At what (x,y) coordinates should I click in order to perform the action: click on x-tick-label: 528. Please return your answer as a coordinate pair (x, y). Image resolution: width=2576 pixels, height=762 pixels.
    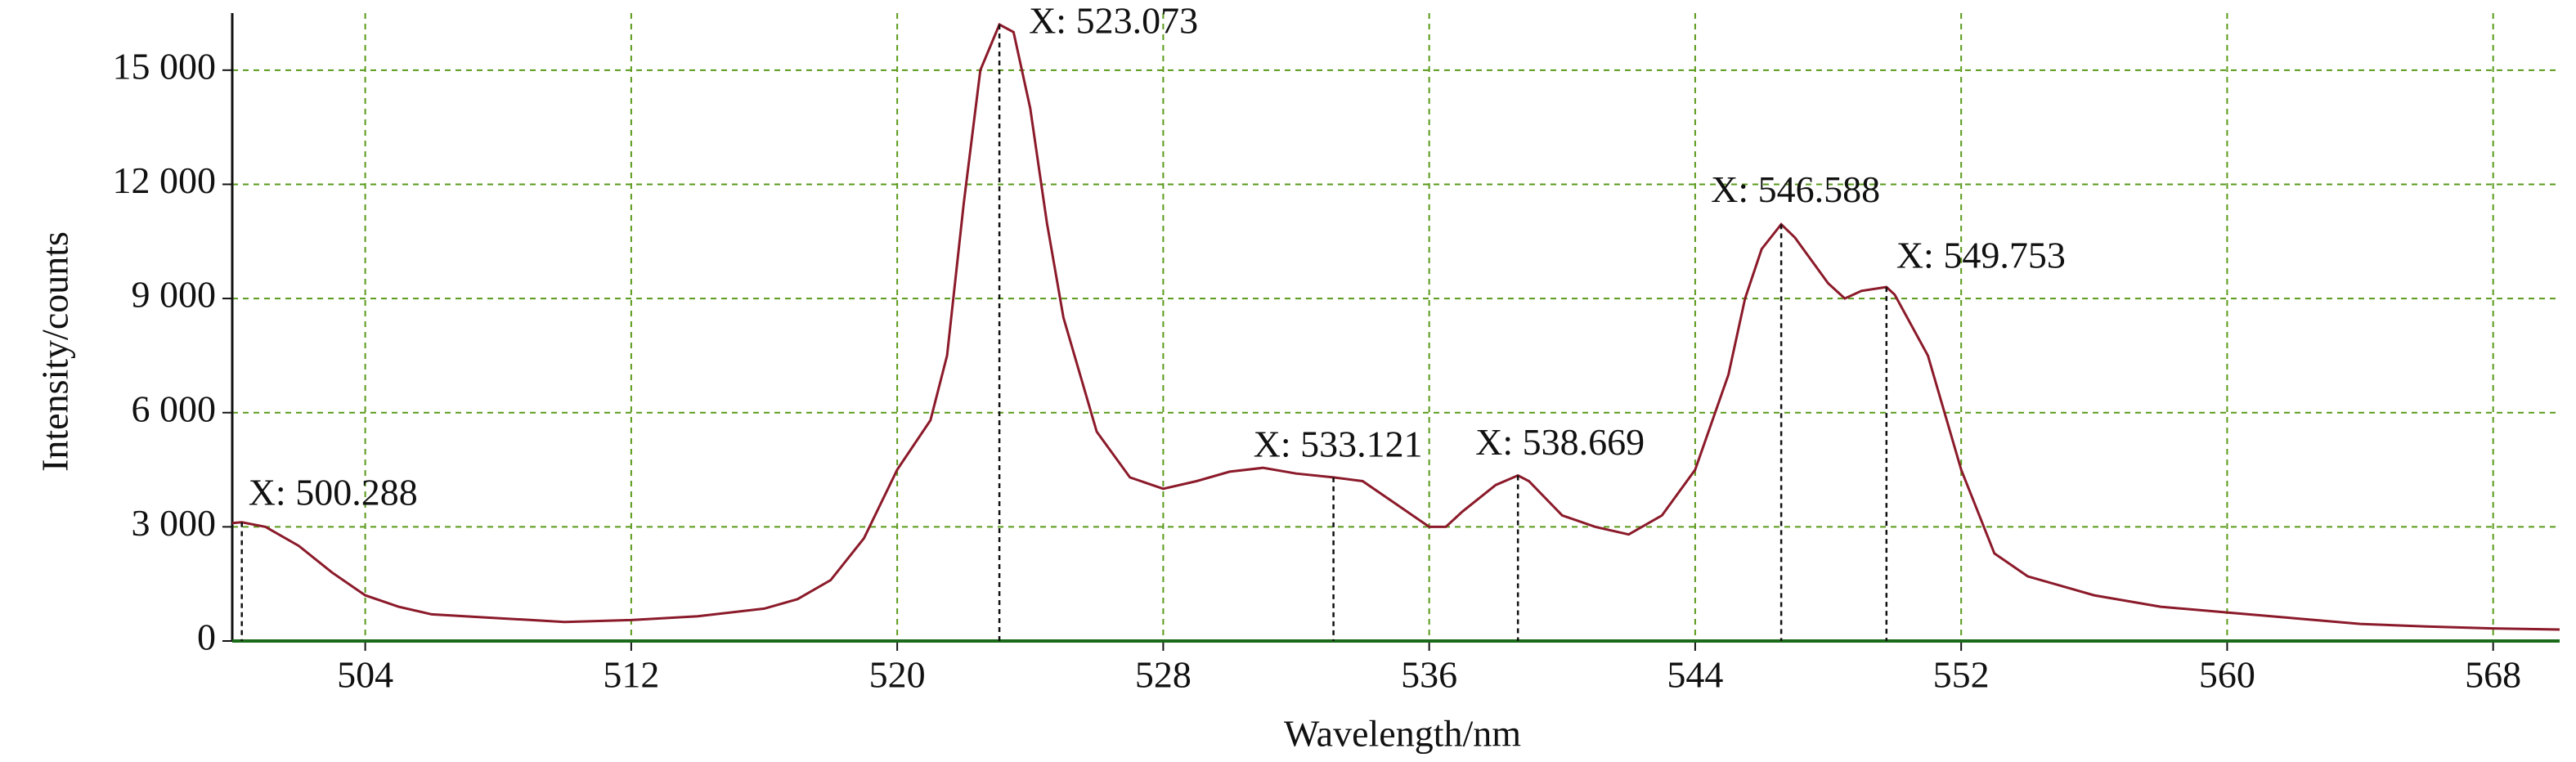
    Looking at the image, I should click on (1163, 675).